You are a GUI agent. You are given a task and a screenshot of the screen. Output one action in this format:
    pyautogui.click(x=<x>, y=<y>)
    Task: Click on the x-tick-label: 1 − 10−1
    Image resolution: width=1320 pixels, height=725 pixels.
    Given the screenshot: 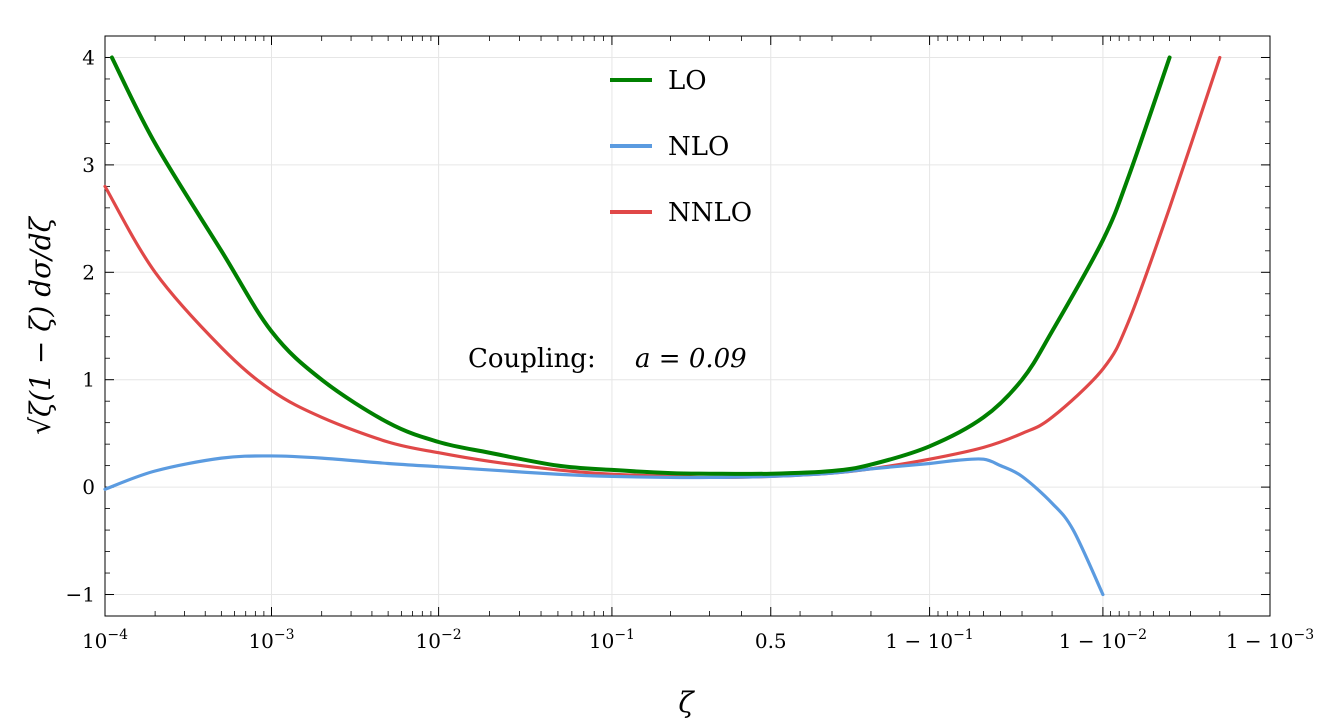 What is the action you would take?
    pyautogui.click(x=929, y=640)
    